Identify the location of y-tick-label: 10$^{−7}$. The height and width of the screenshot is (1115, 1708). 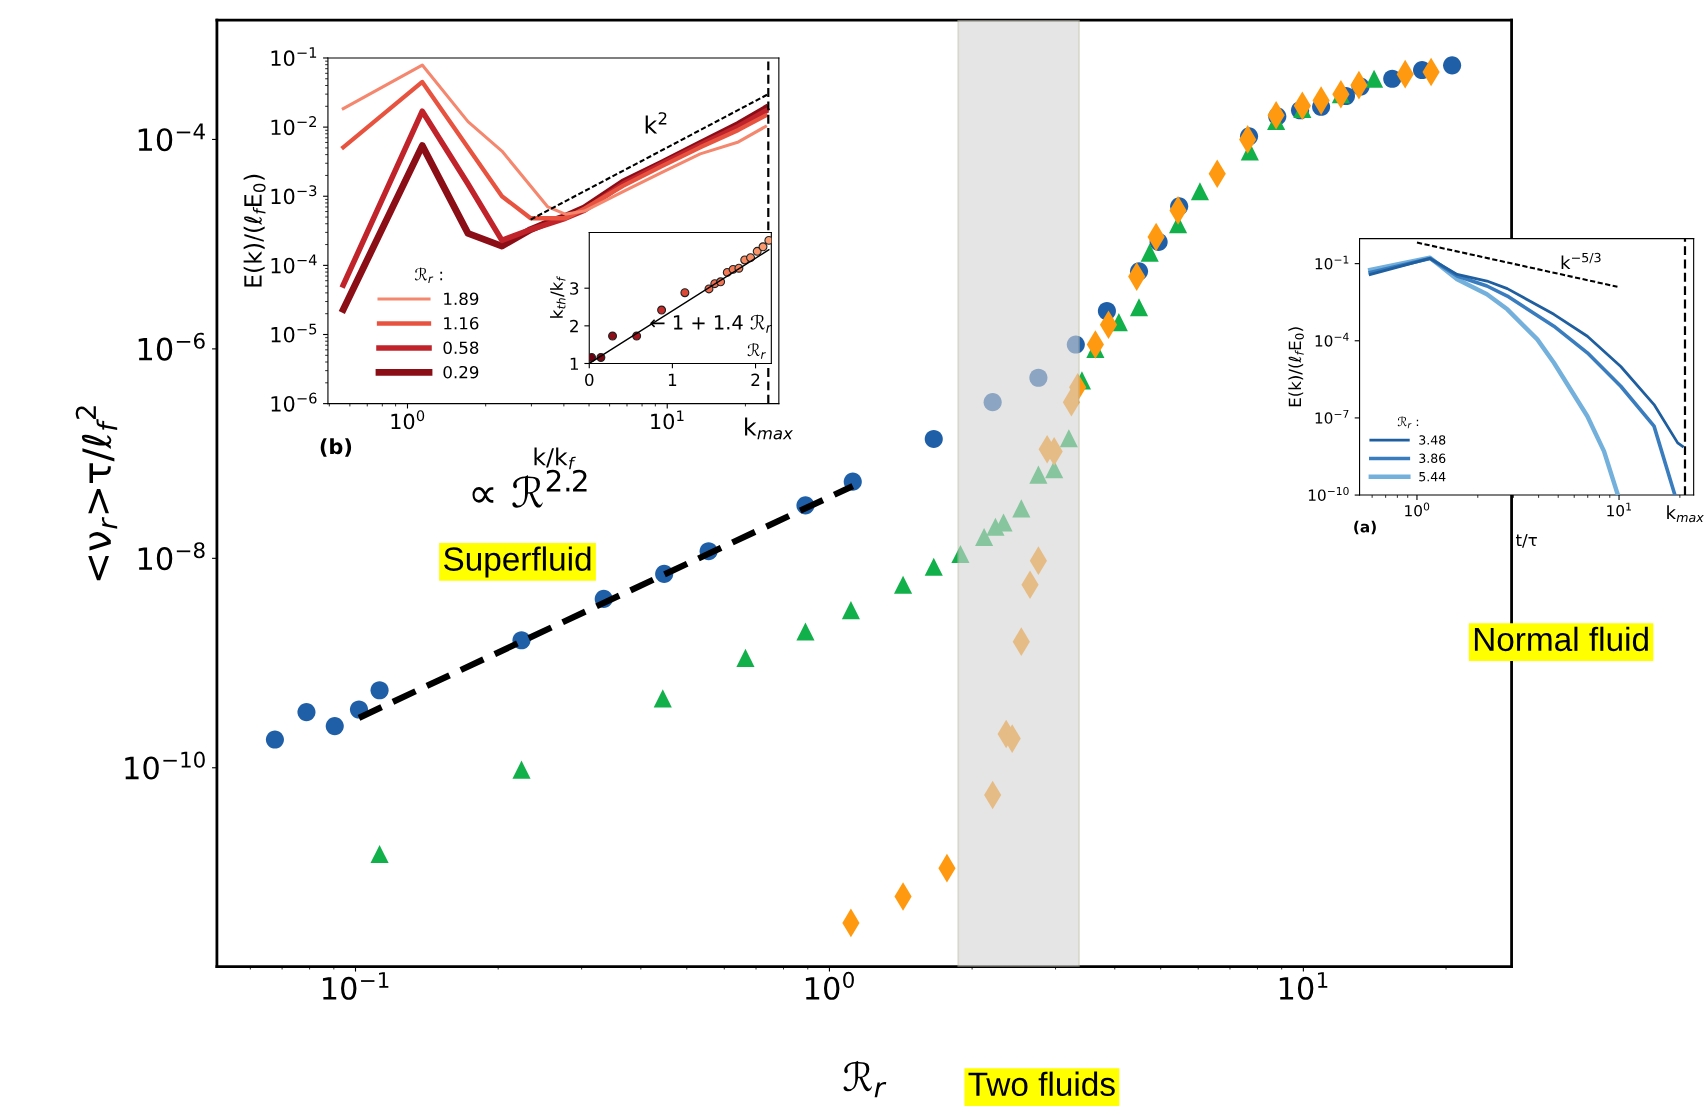
(1332, 416).